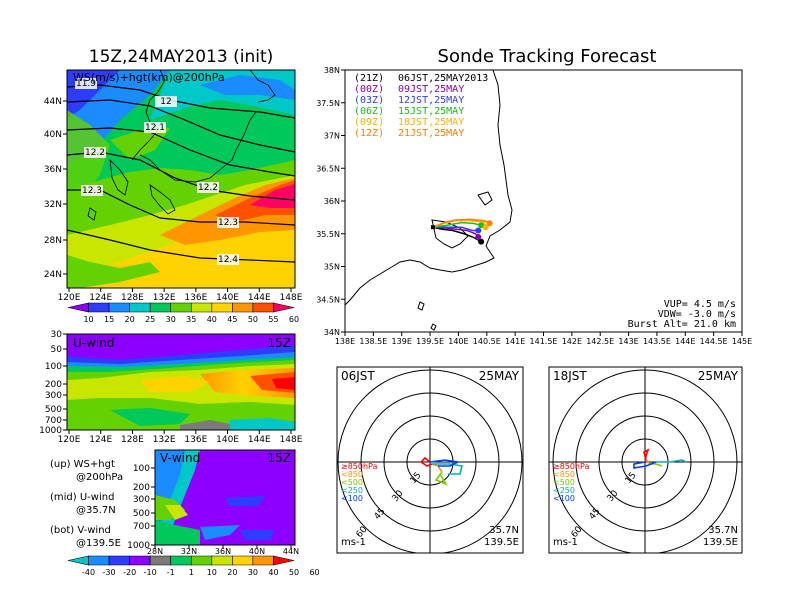 Image resolution: width=792 pixels, height=612 pixels. What do you see at coordinates (96, 510) in the screenshot?
I see `legend-mid-2: @35.7N` at bounding box center [96, 510].